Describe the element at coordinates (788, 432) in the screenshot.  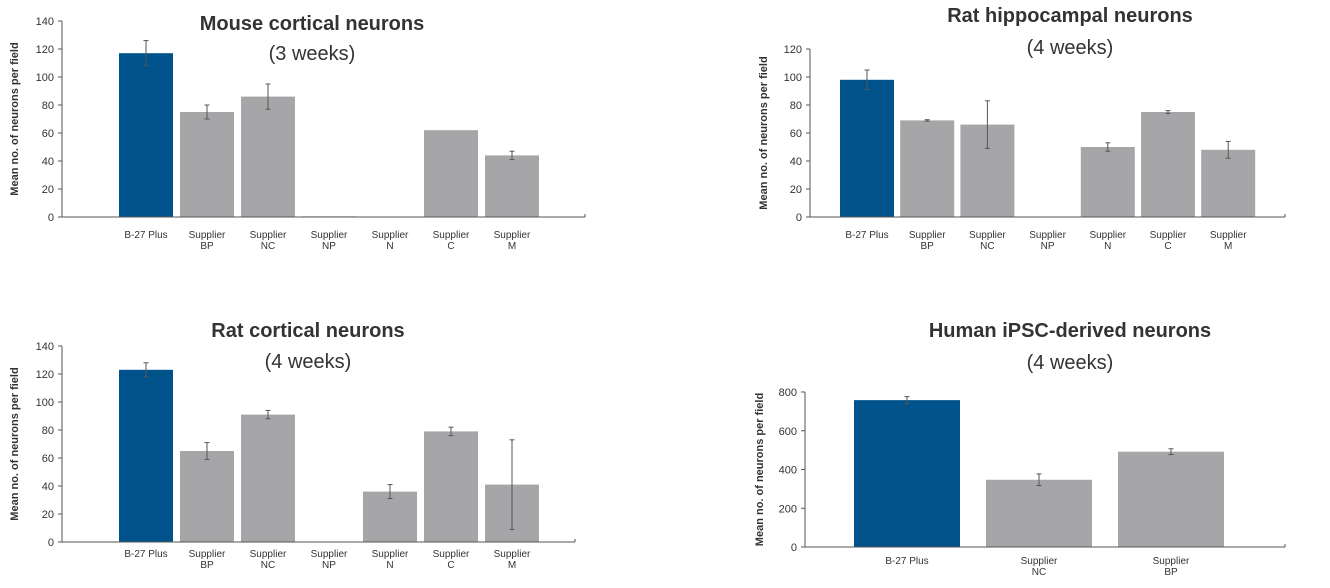
I see `y-tick-label: 600` at that location.